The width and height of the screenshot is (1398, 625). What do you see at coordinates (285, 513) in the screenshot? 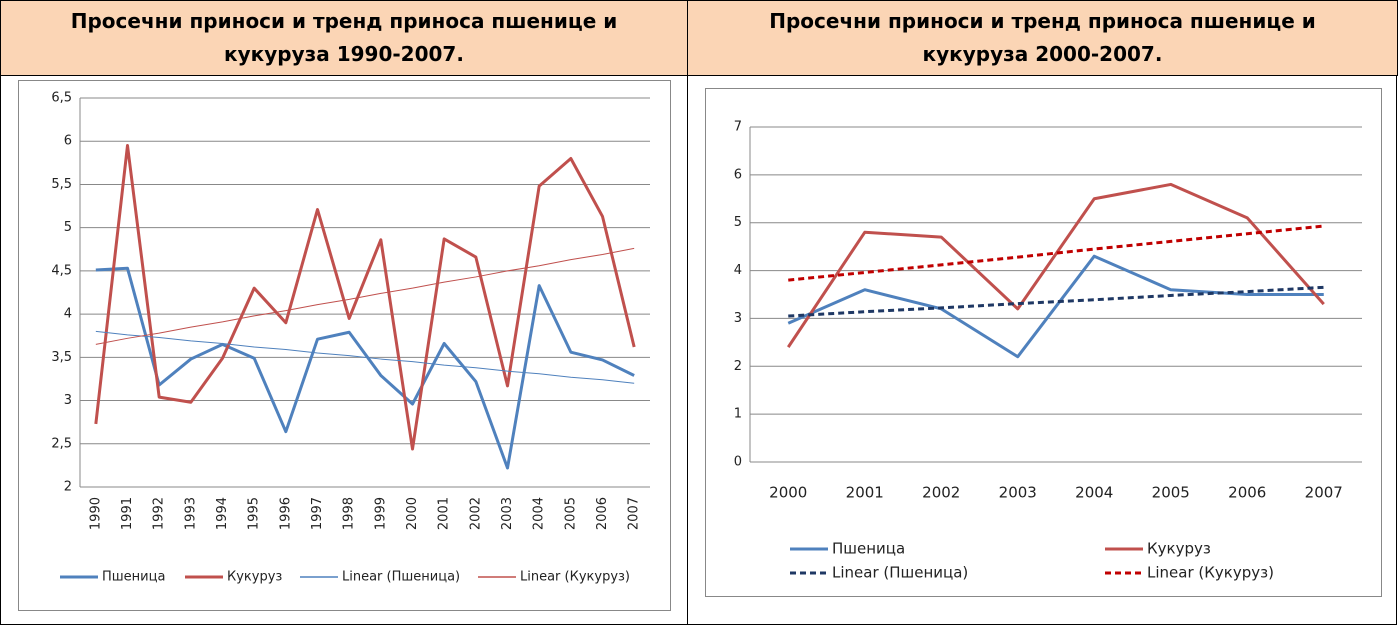
I see `x-tick-label: 1996` at bounding box center [285, 513].